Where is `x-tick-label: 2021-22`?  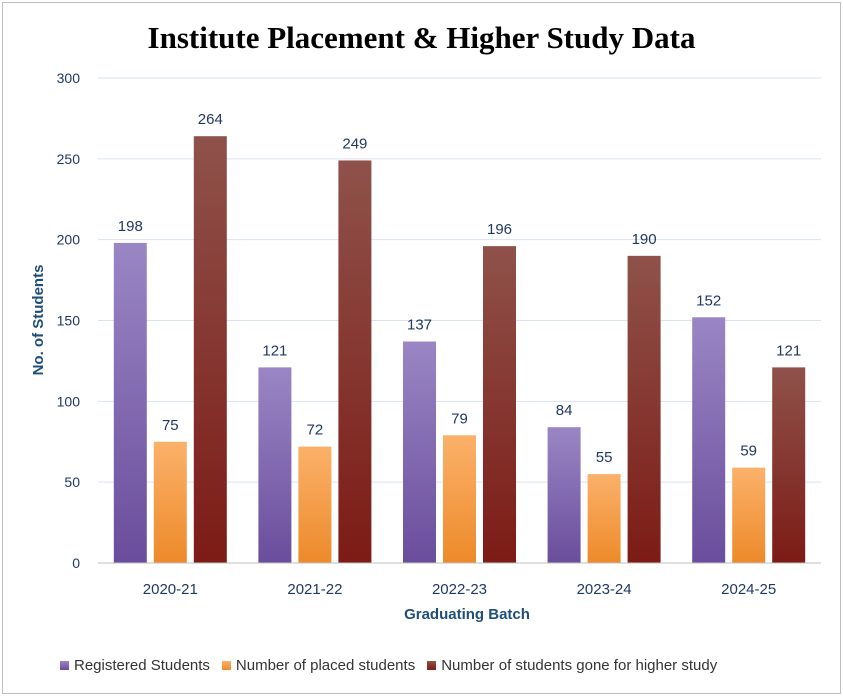
x-tick-label: 2021-22 is located at coordinates (314, 589).